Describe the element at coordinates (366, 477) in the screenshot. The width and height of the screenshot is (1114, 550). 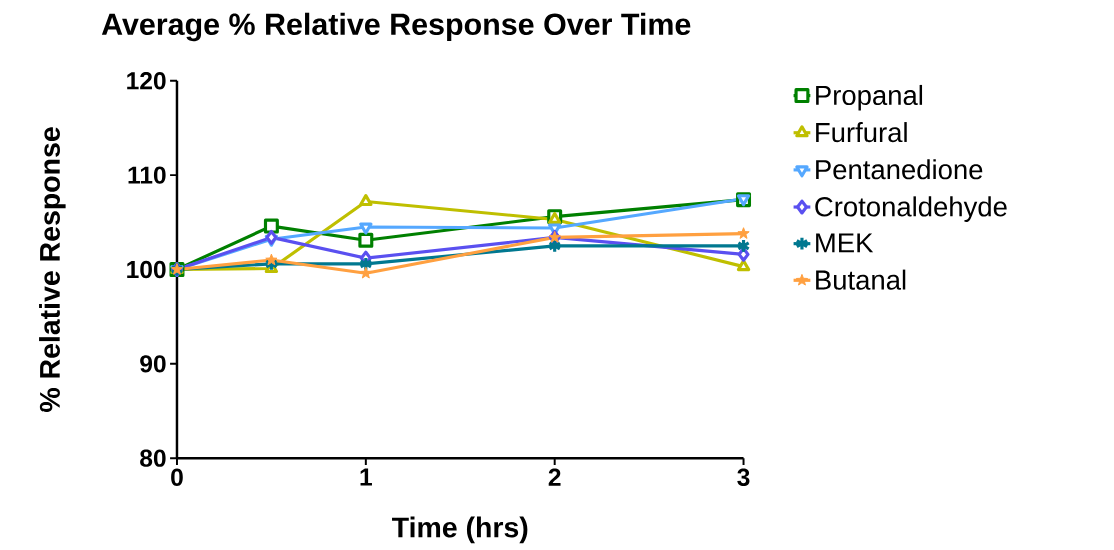
I see `x-tick-label: 1` at that location.